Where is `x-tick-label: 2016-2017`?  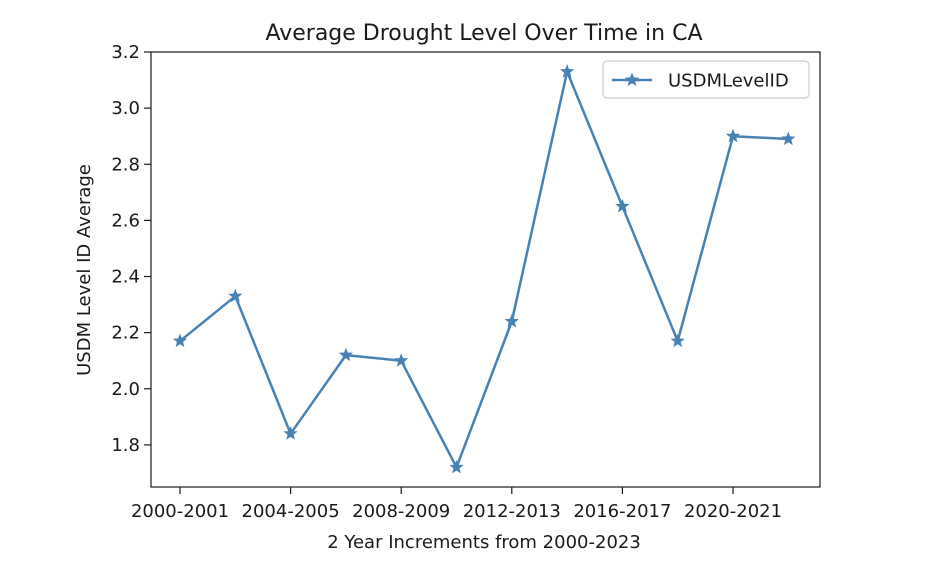
x-tick-label: 2016-2017 is located at coordinates (622, 511).